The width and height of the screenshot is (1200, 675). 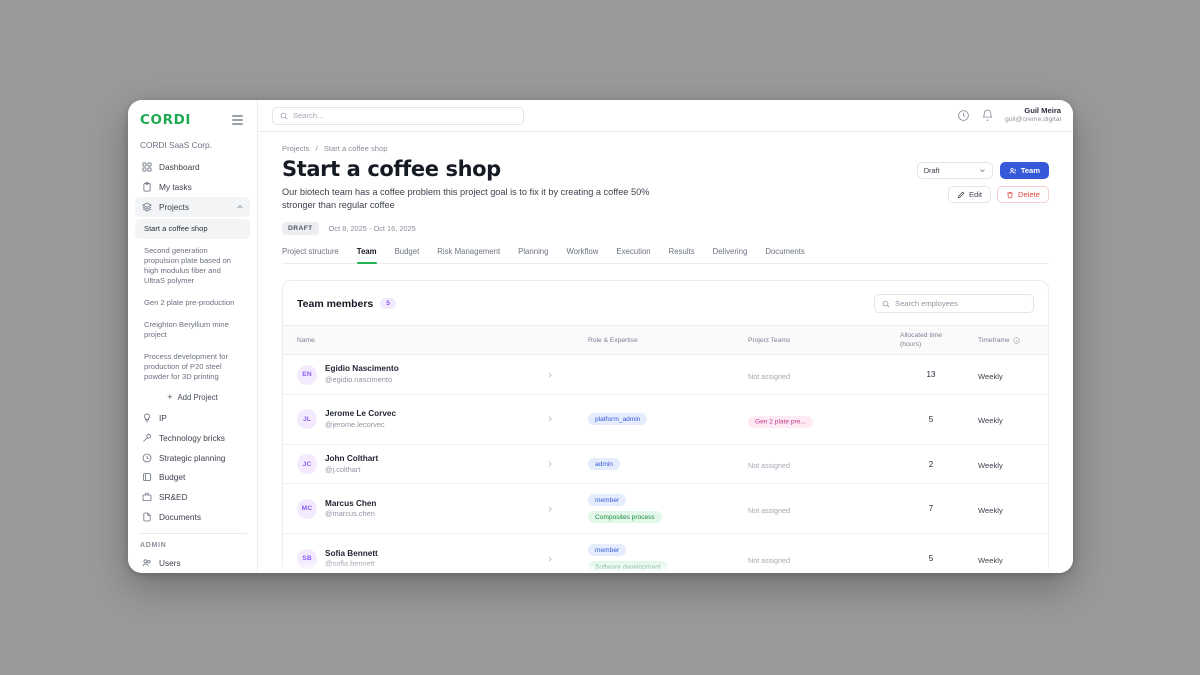 What do you see at coordinates (931, 464) in the screenshot?
I see `allocated-value: 2` at bounding box center [931, 464].